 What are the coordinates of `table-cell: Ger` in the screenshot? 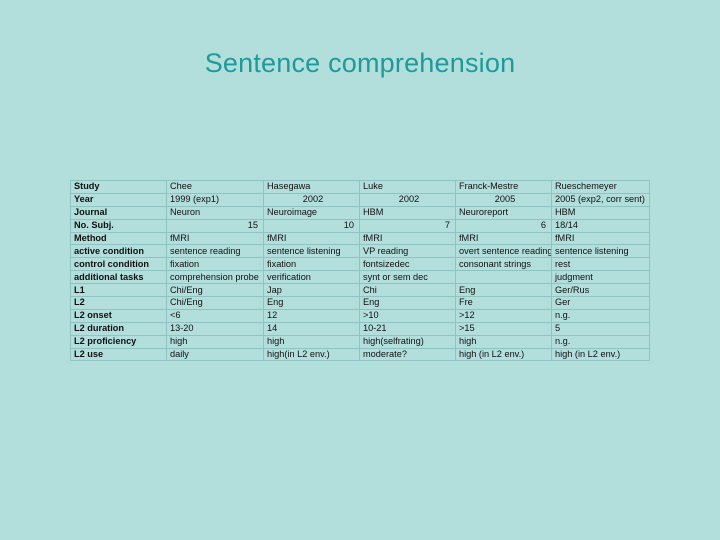 It's located at (600, 303).